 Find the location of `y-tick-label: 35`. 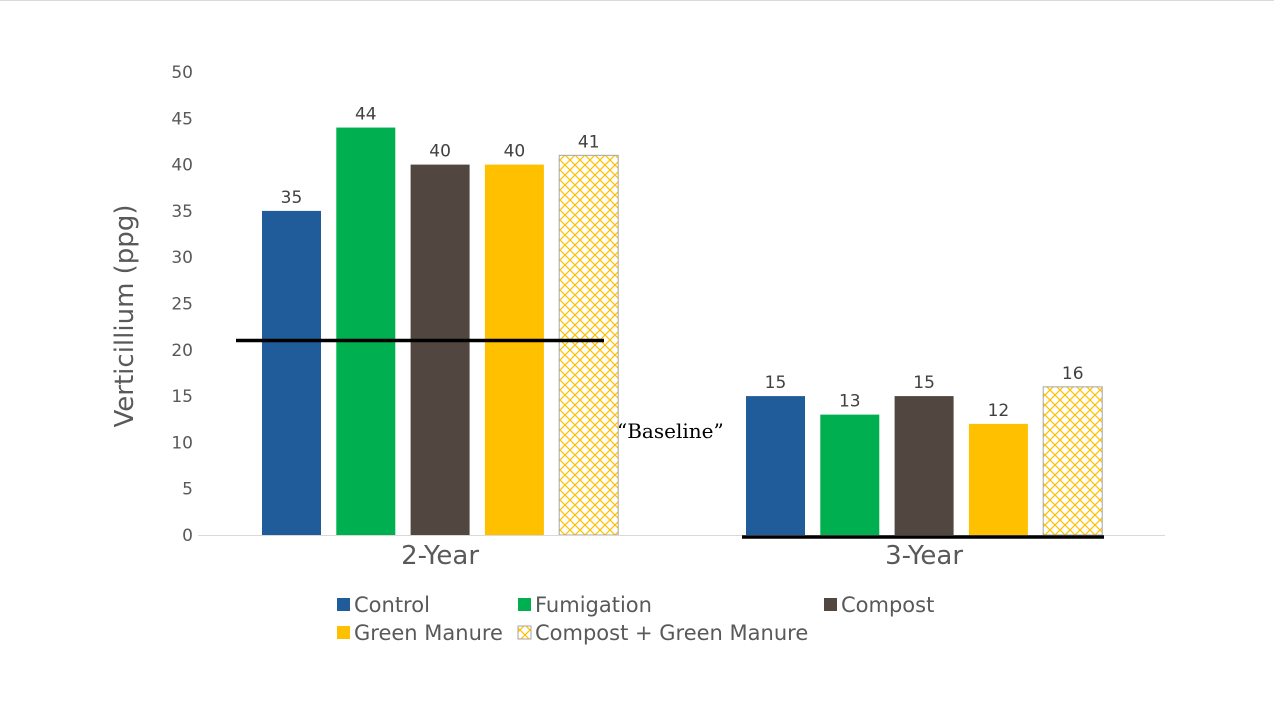

y-tick-label: 35 is located at coordinates (182, 212).